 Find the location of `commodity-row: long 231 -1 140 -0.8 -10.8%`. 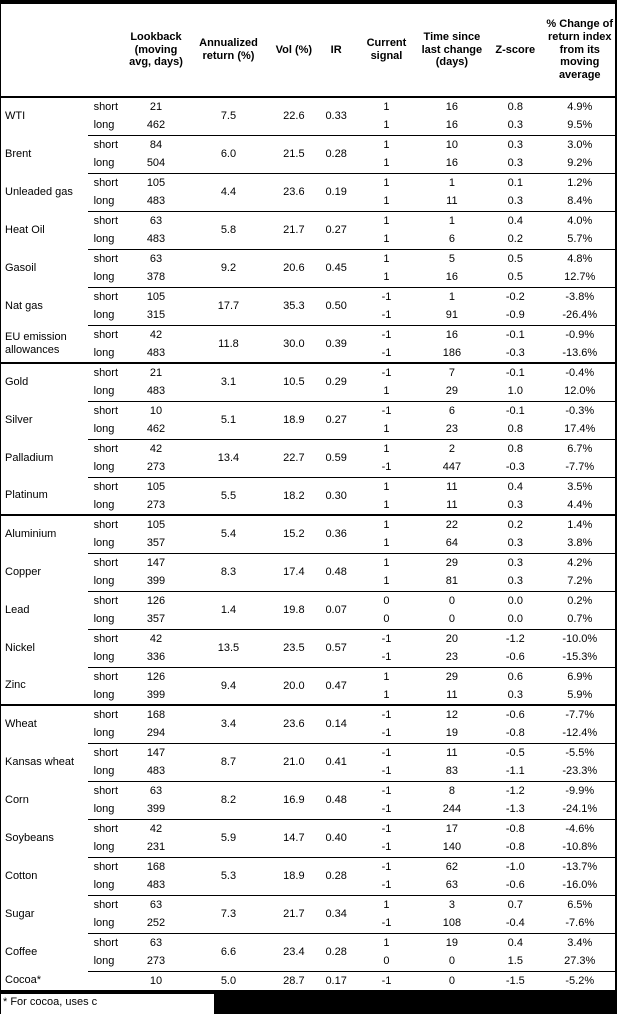

commodity-row: long 231 -1 140 -0.8 -10.8% is located at coordinates (308, 847).